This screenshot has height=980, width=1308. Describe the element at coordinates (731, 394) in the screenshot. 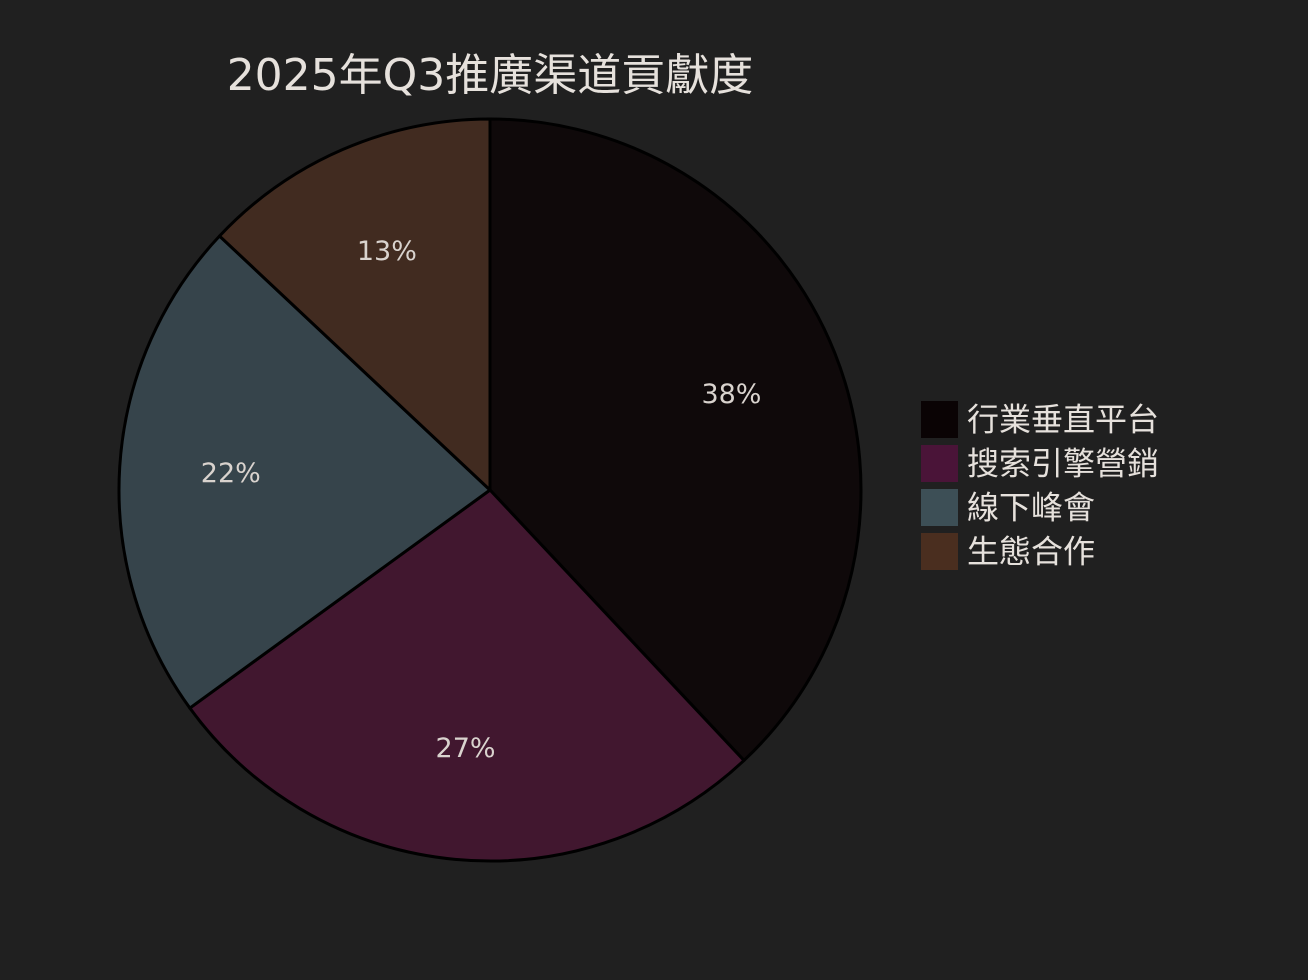

I see `slice-value-label: 38%` at that location.